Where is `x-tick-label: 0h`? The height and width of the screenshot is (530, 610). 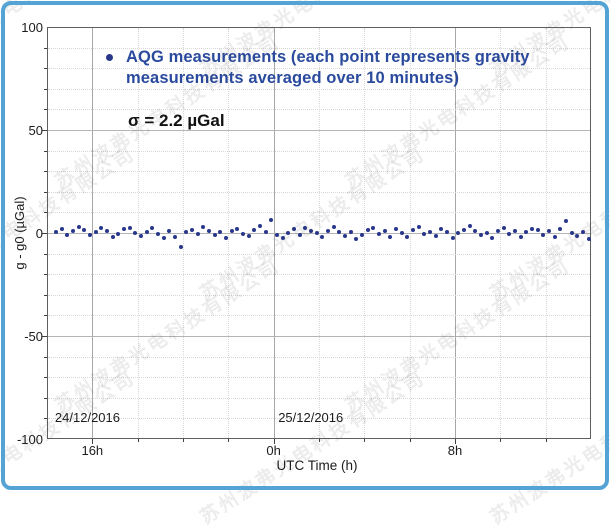 x-tick-label: 0h is located at coordinates (273, 450).